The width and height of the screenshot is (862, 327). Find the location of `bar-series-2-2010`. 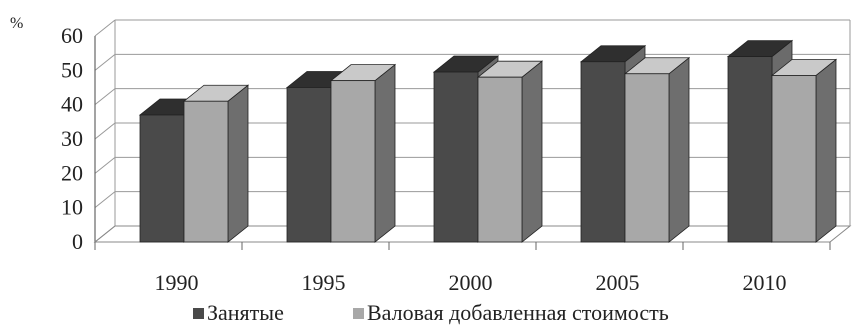

bar-series-2-2010 is located at coordinates (804, 150).